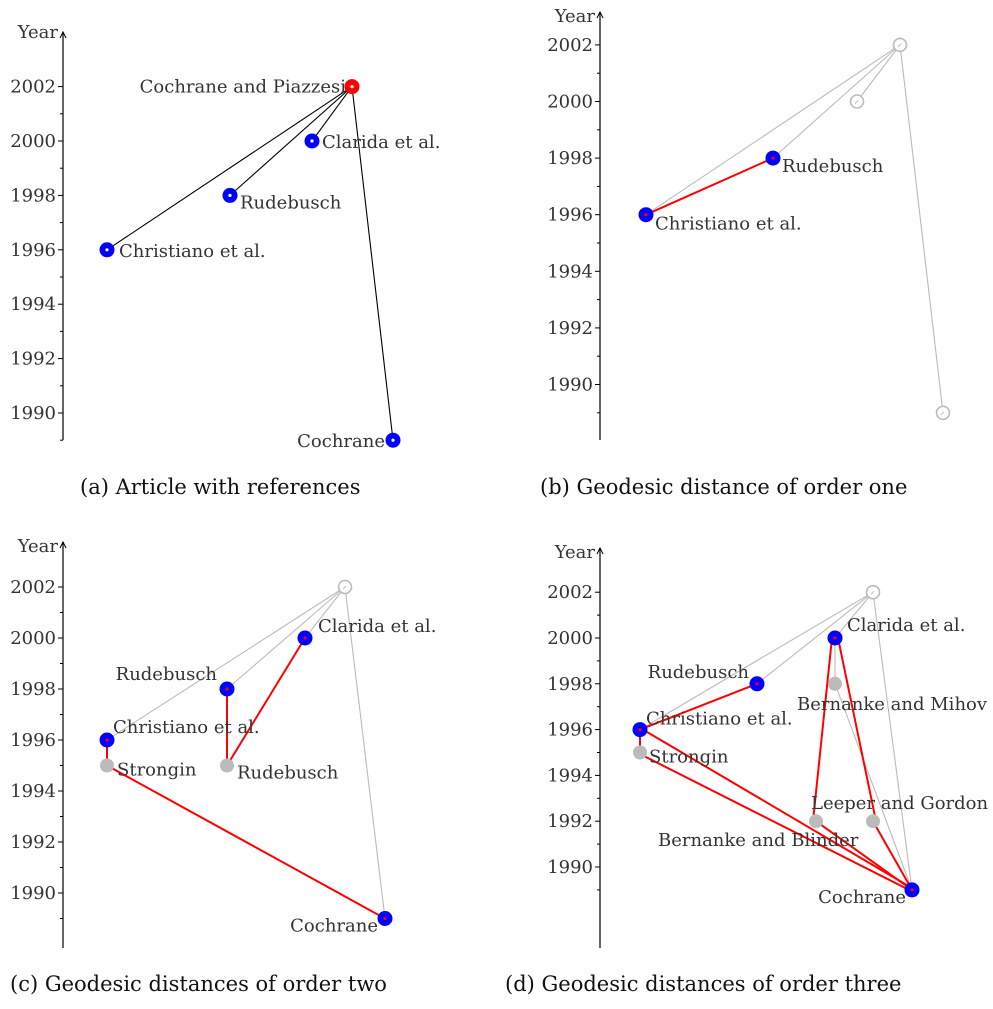  What do you see at coordinates (198, 984) in the screenshot?
I see `caption-c: (c) Geodesic distances of order two` at bounding box center [198, 984].